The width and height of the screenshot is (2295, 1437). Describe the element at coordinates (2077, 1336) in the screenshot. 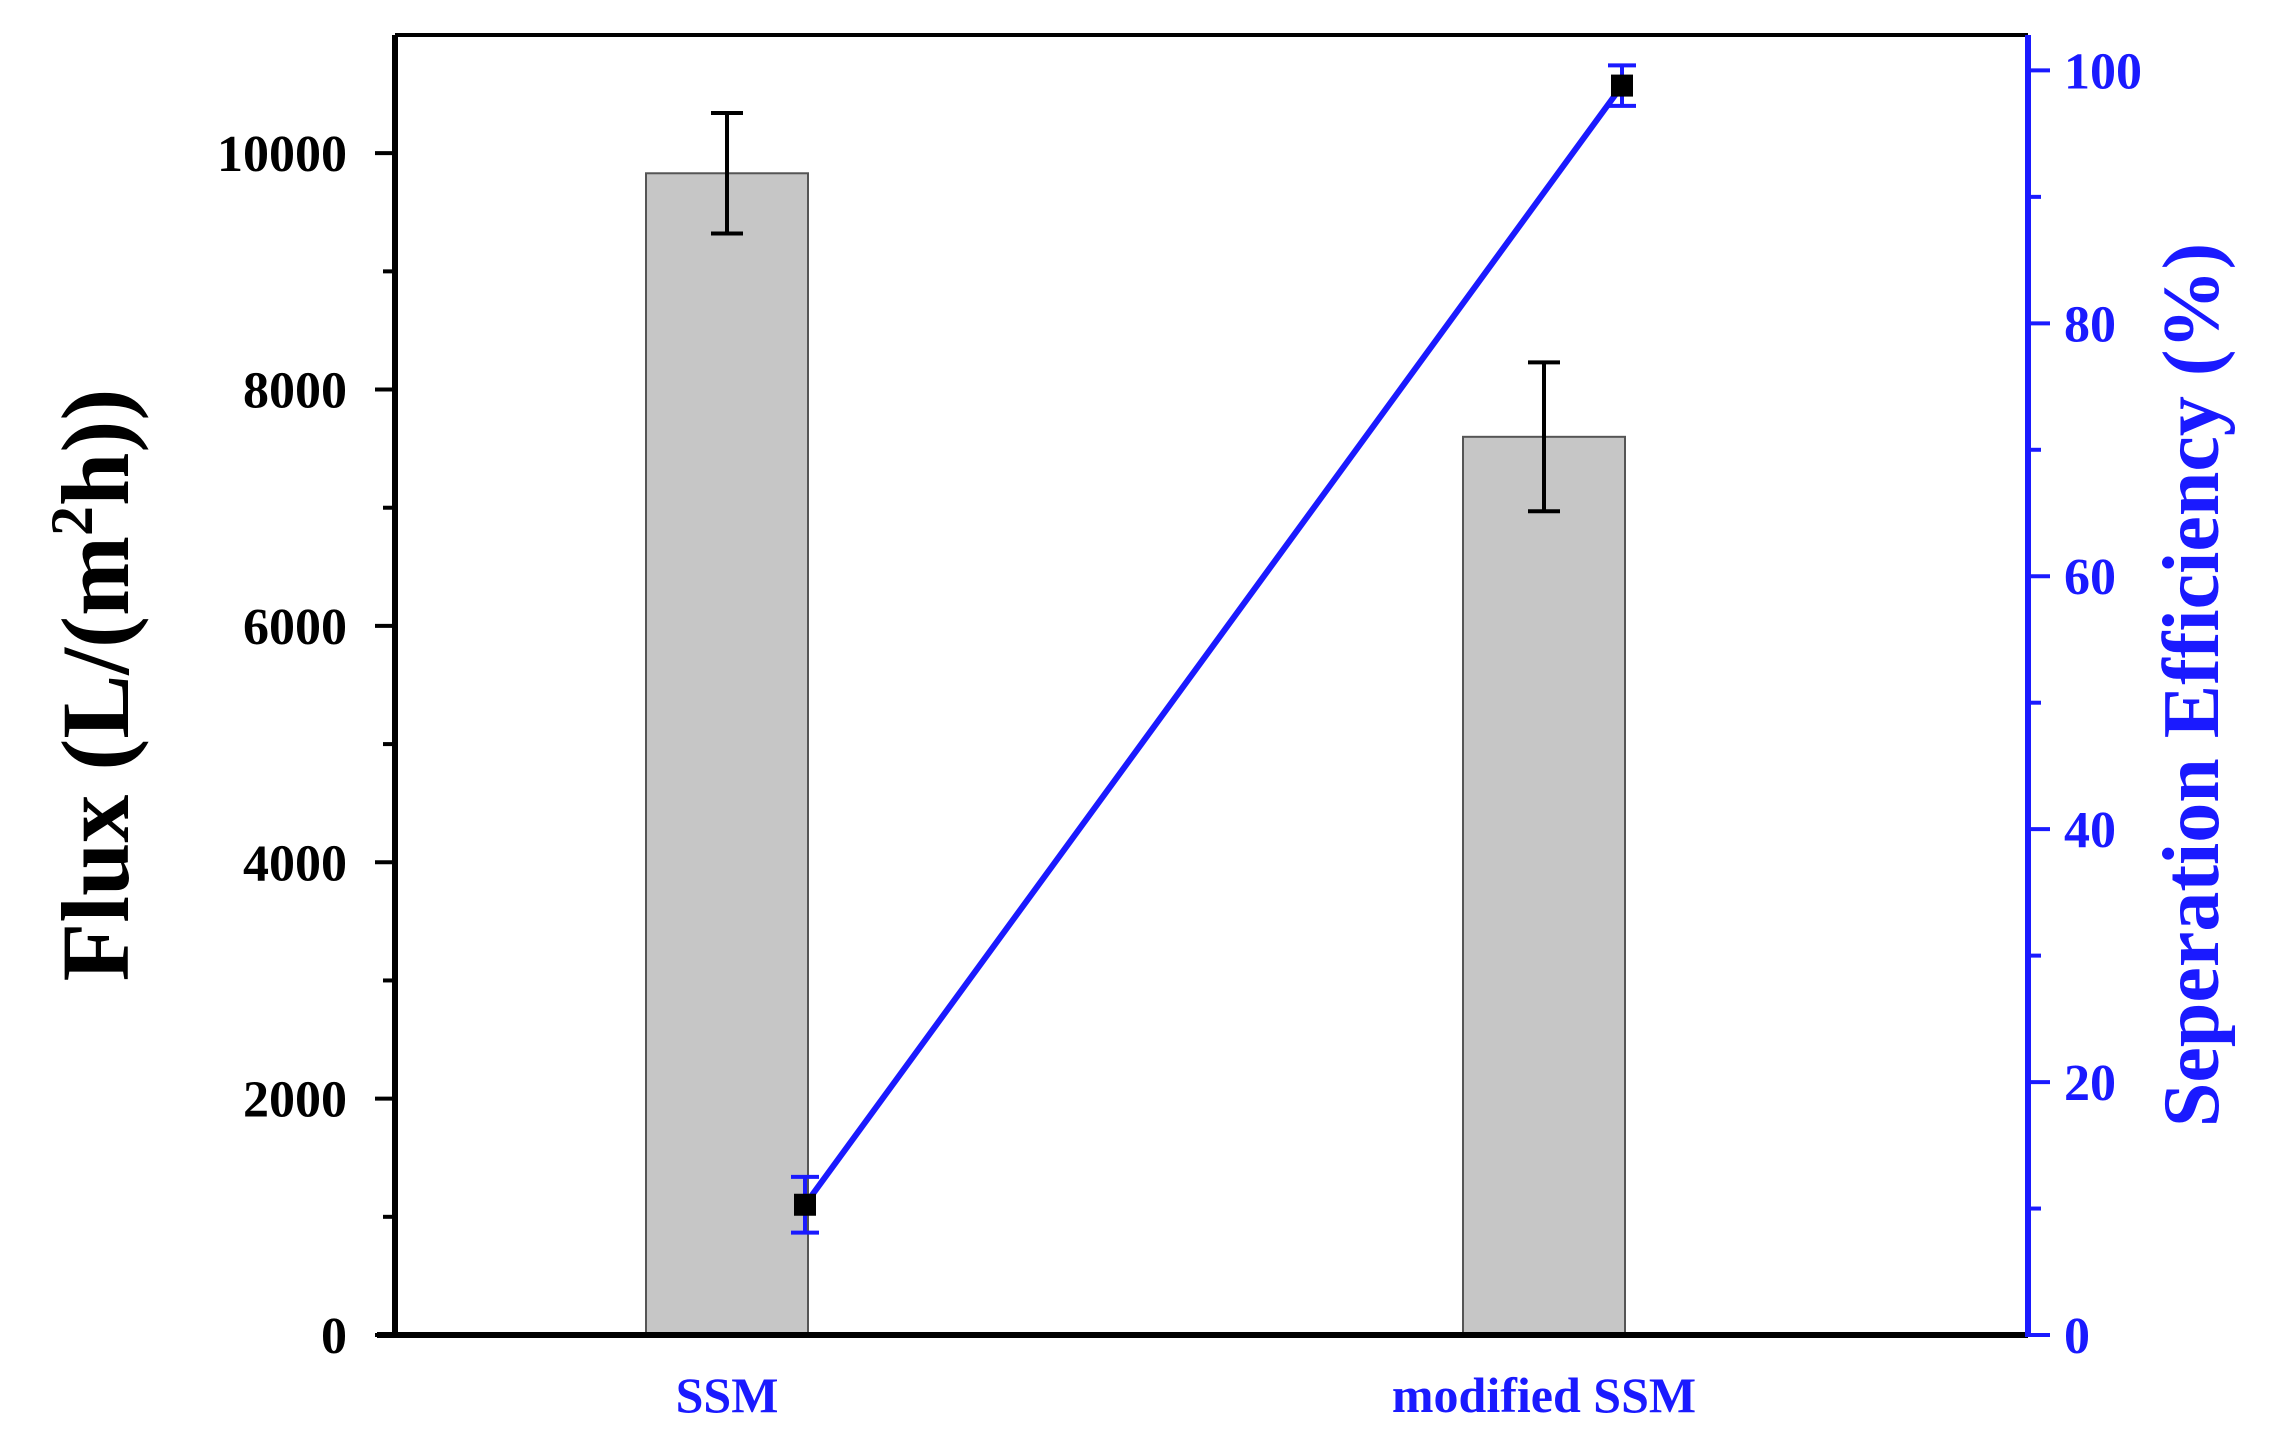

I see `y-tick-label-right: 0` at that location.